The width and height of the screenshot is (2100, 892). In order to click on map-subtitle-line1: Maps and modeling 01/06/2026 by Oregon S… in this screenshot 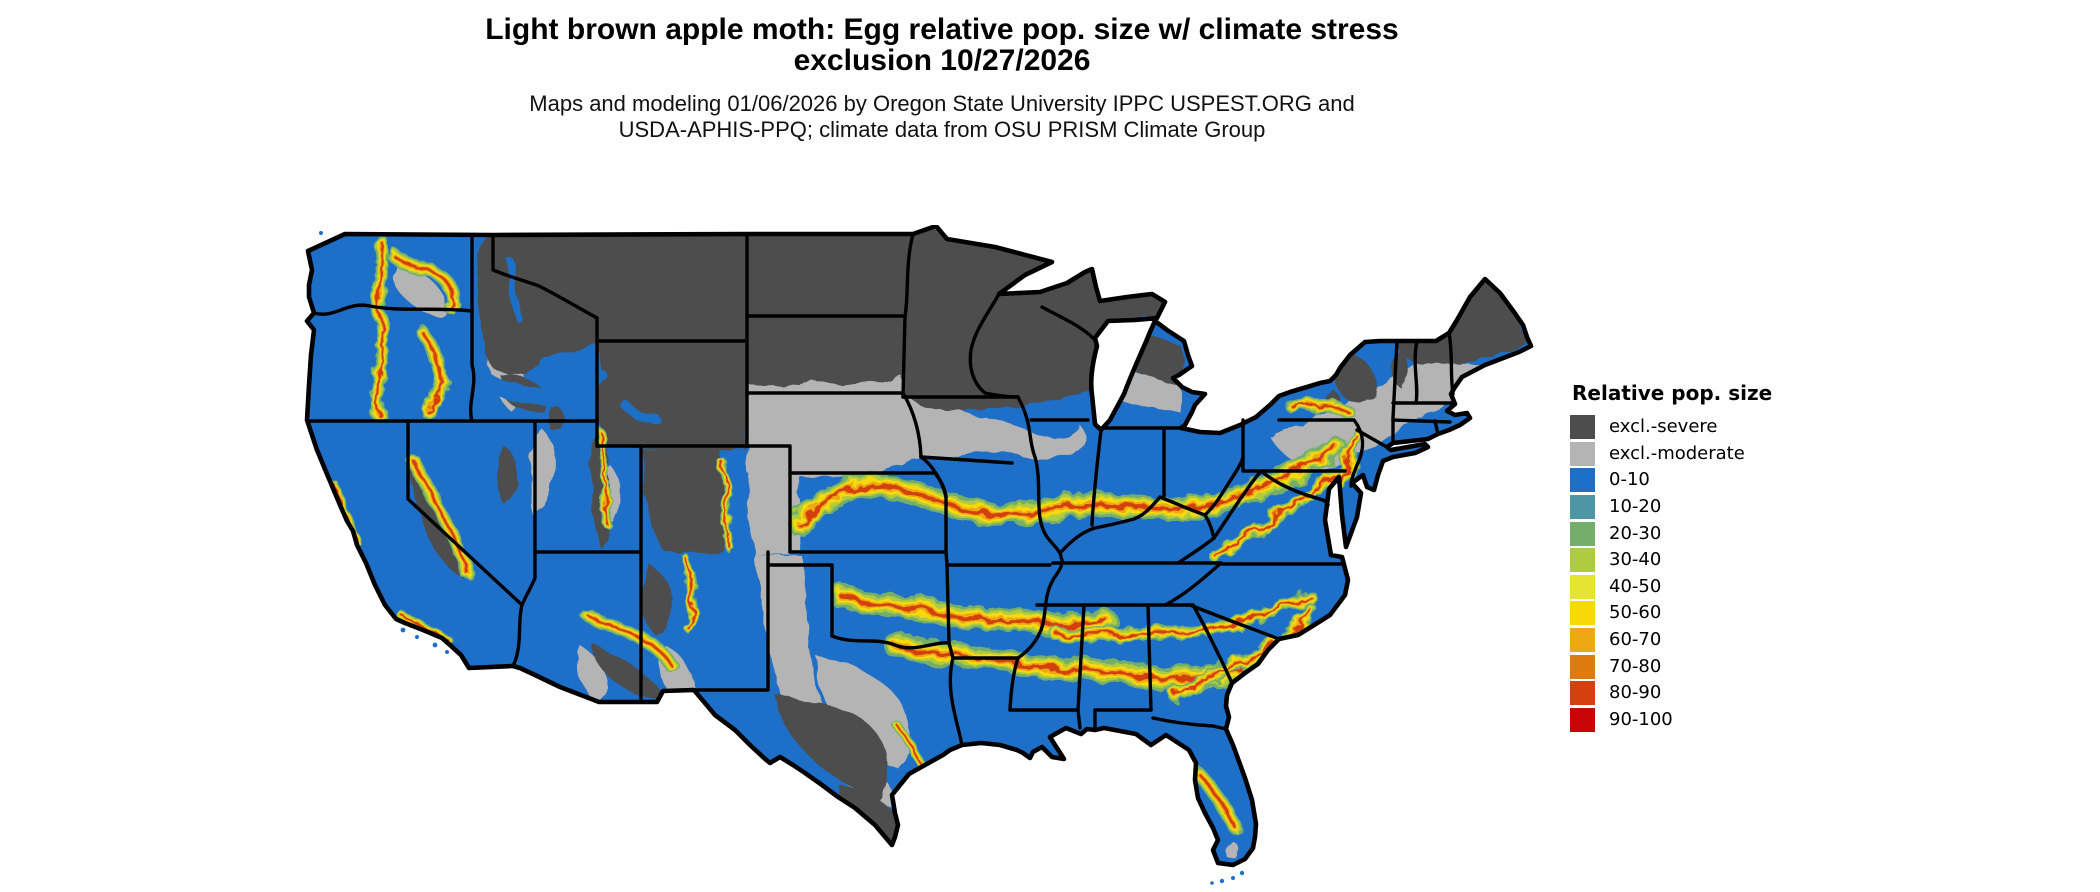, I will do `click(942, 103)`.